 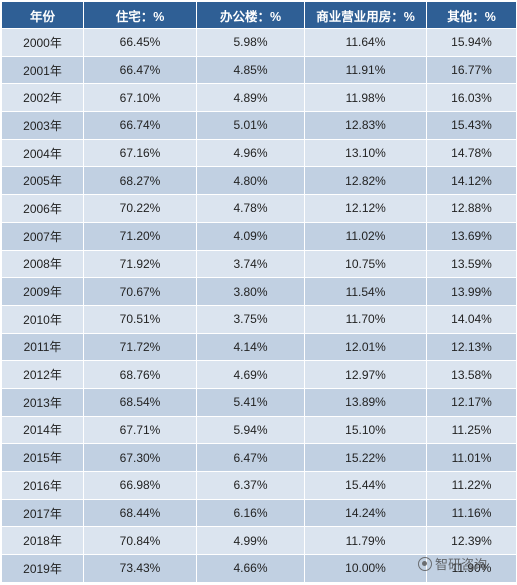 What do you see at coordinates (365, 125) in the screenshot?
I see `cell-commercial: 12.83%` at bounding box center [365, 125].